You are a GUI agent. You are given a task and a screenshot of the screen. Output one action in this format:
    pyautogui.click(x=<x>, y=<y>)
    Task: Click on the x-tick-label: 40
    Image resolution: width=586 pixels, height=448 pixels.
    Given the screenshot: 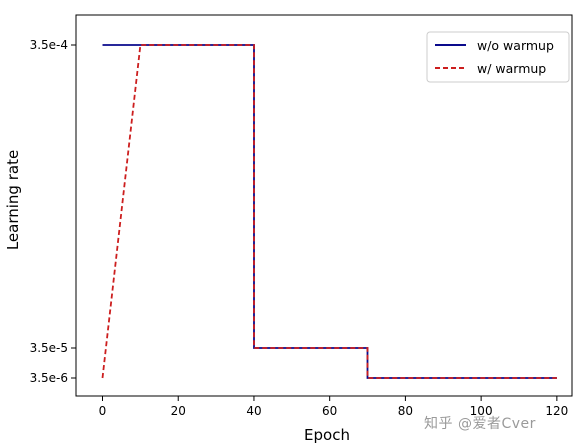 What is the action you would take?
    pyautogui.click(x=253, y=411)
    